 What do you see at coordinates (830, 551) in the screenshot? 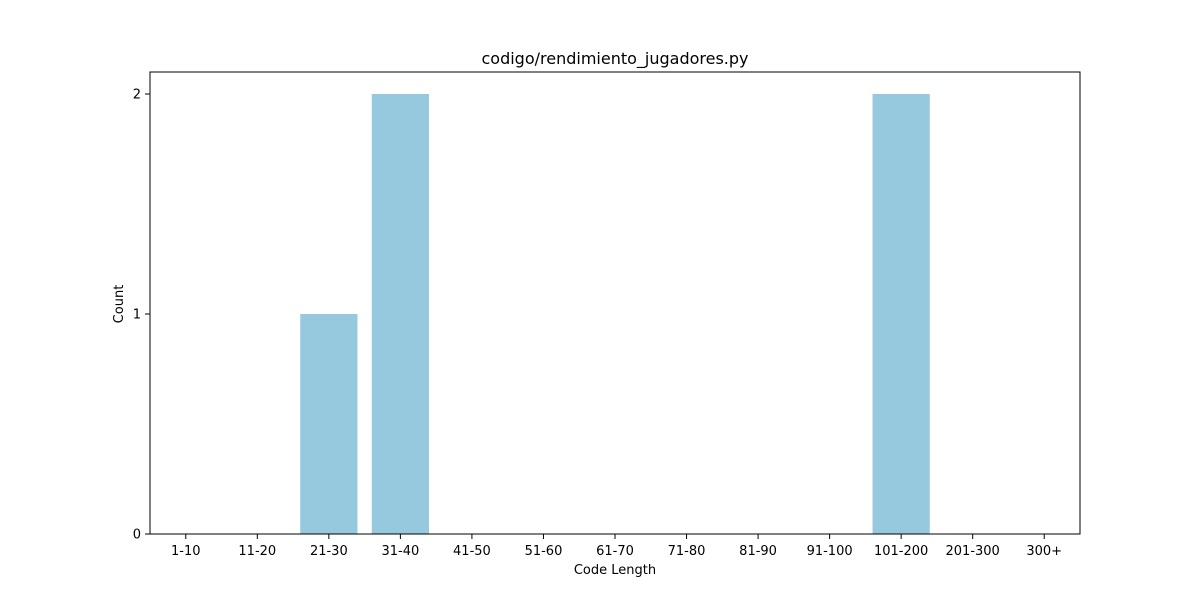
I see `x-tick-label: 91-100` at bounding box center [830, 551].